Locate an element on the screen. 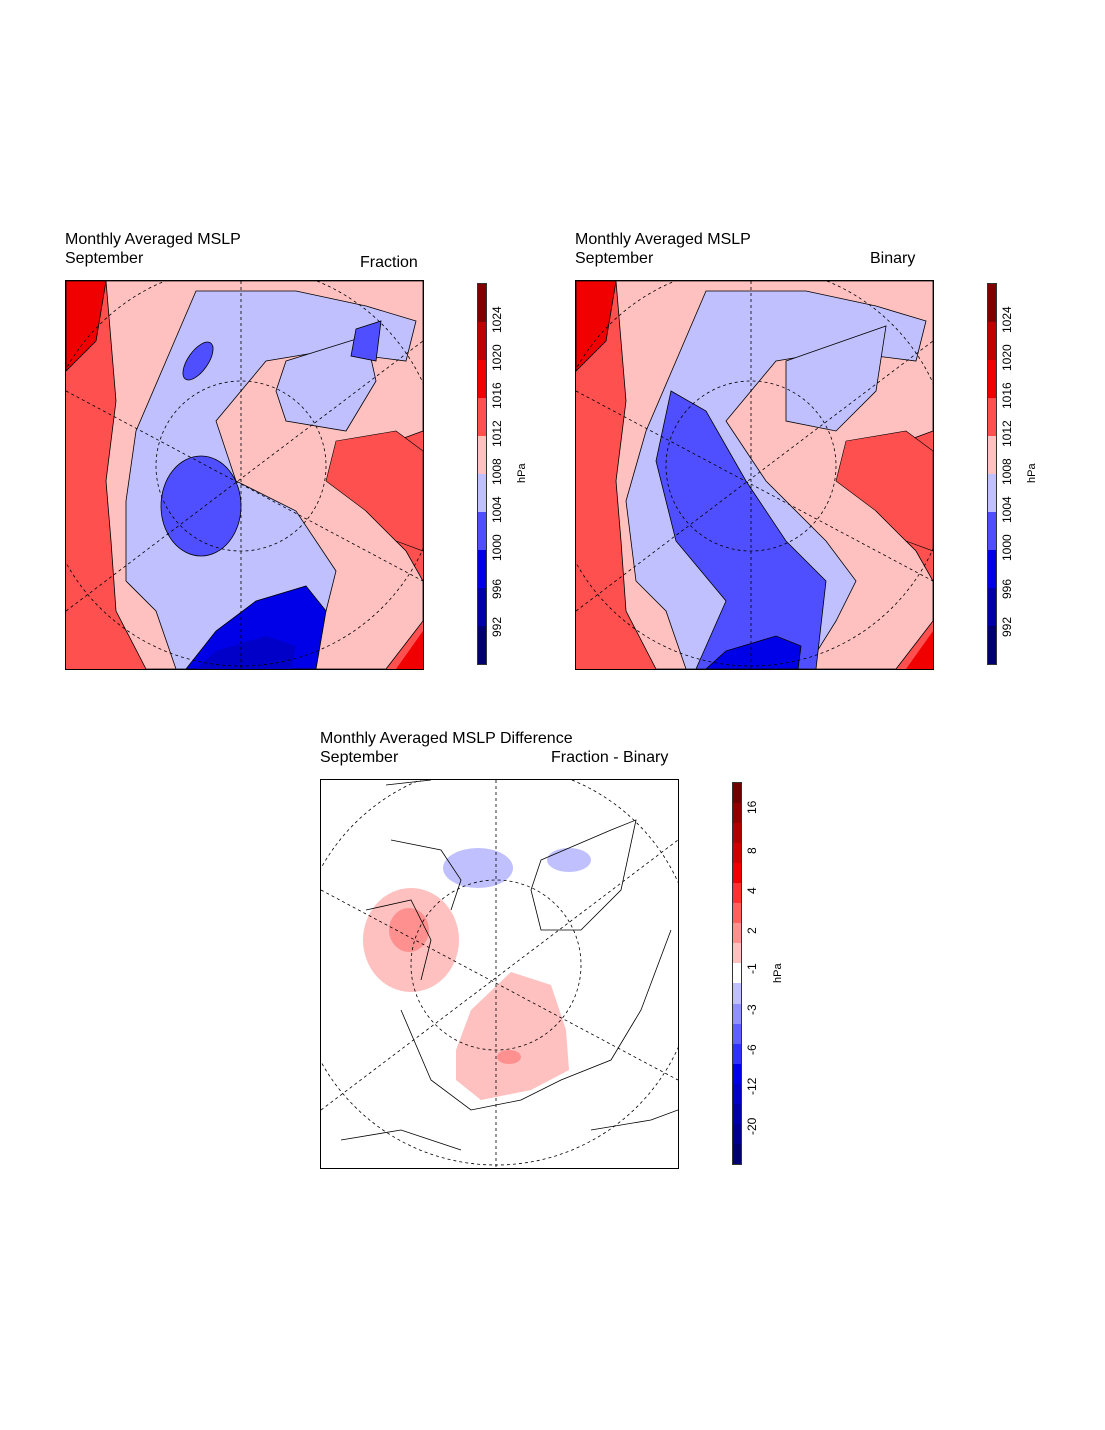 This screenshot has width=1105, height=1430. colorbar-tick-label: -20 is located at coordinates (752, 1126).